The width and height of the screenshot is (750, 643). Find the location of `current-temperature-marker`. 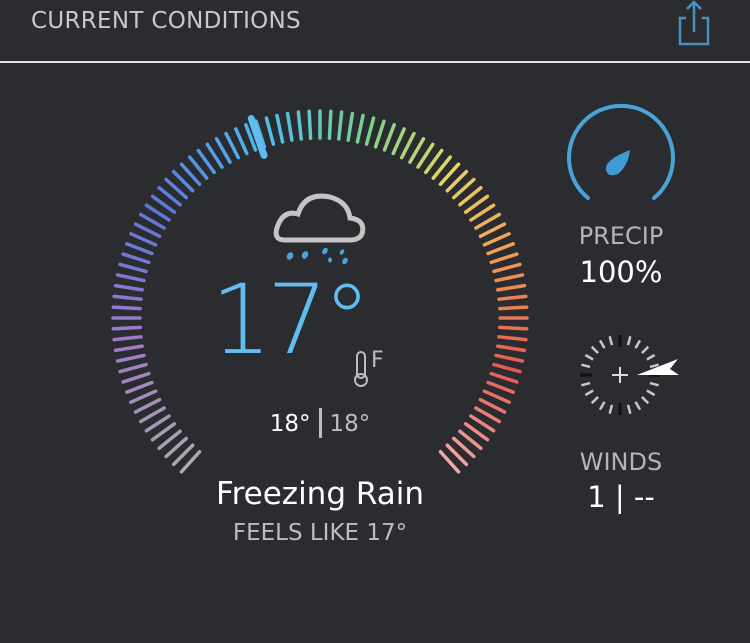

current-temperature-marker is located at coordinates (257, 136).